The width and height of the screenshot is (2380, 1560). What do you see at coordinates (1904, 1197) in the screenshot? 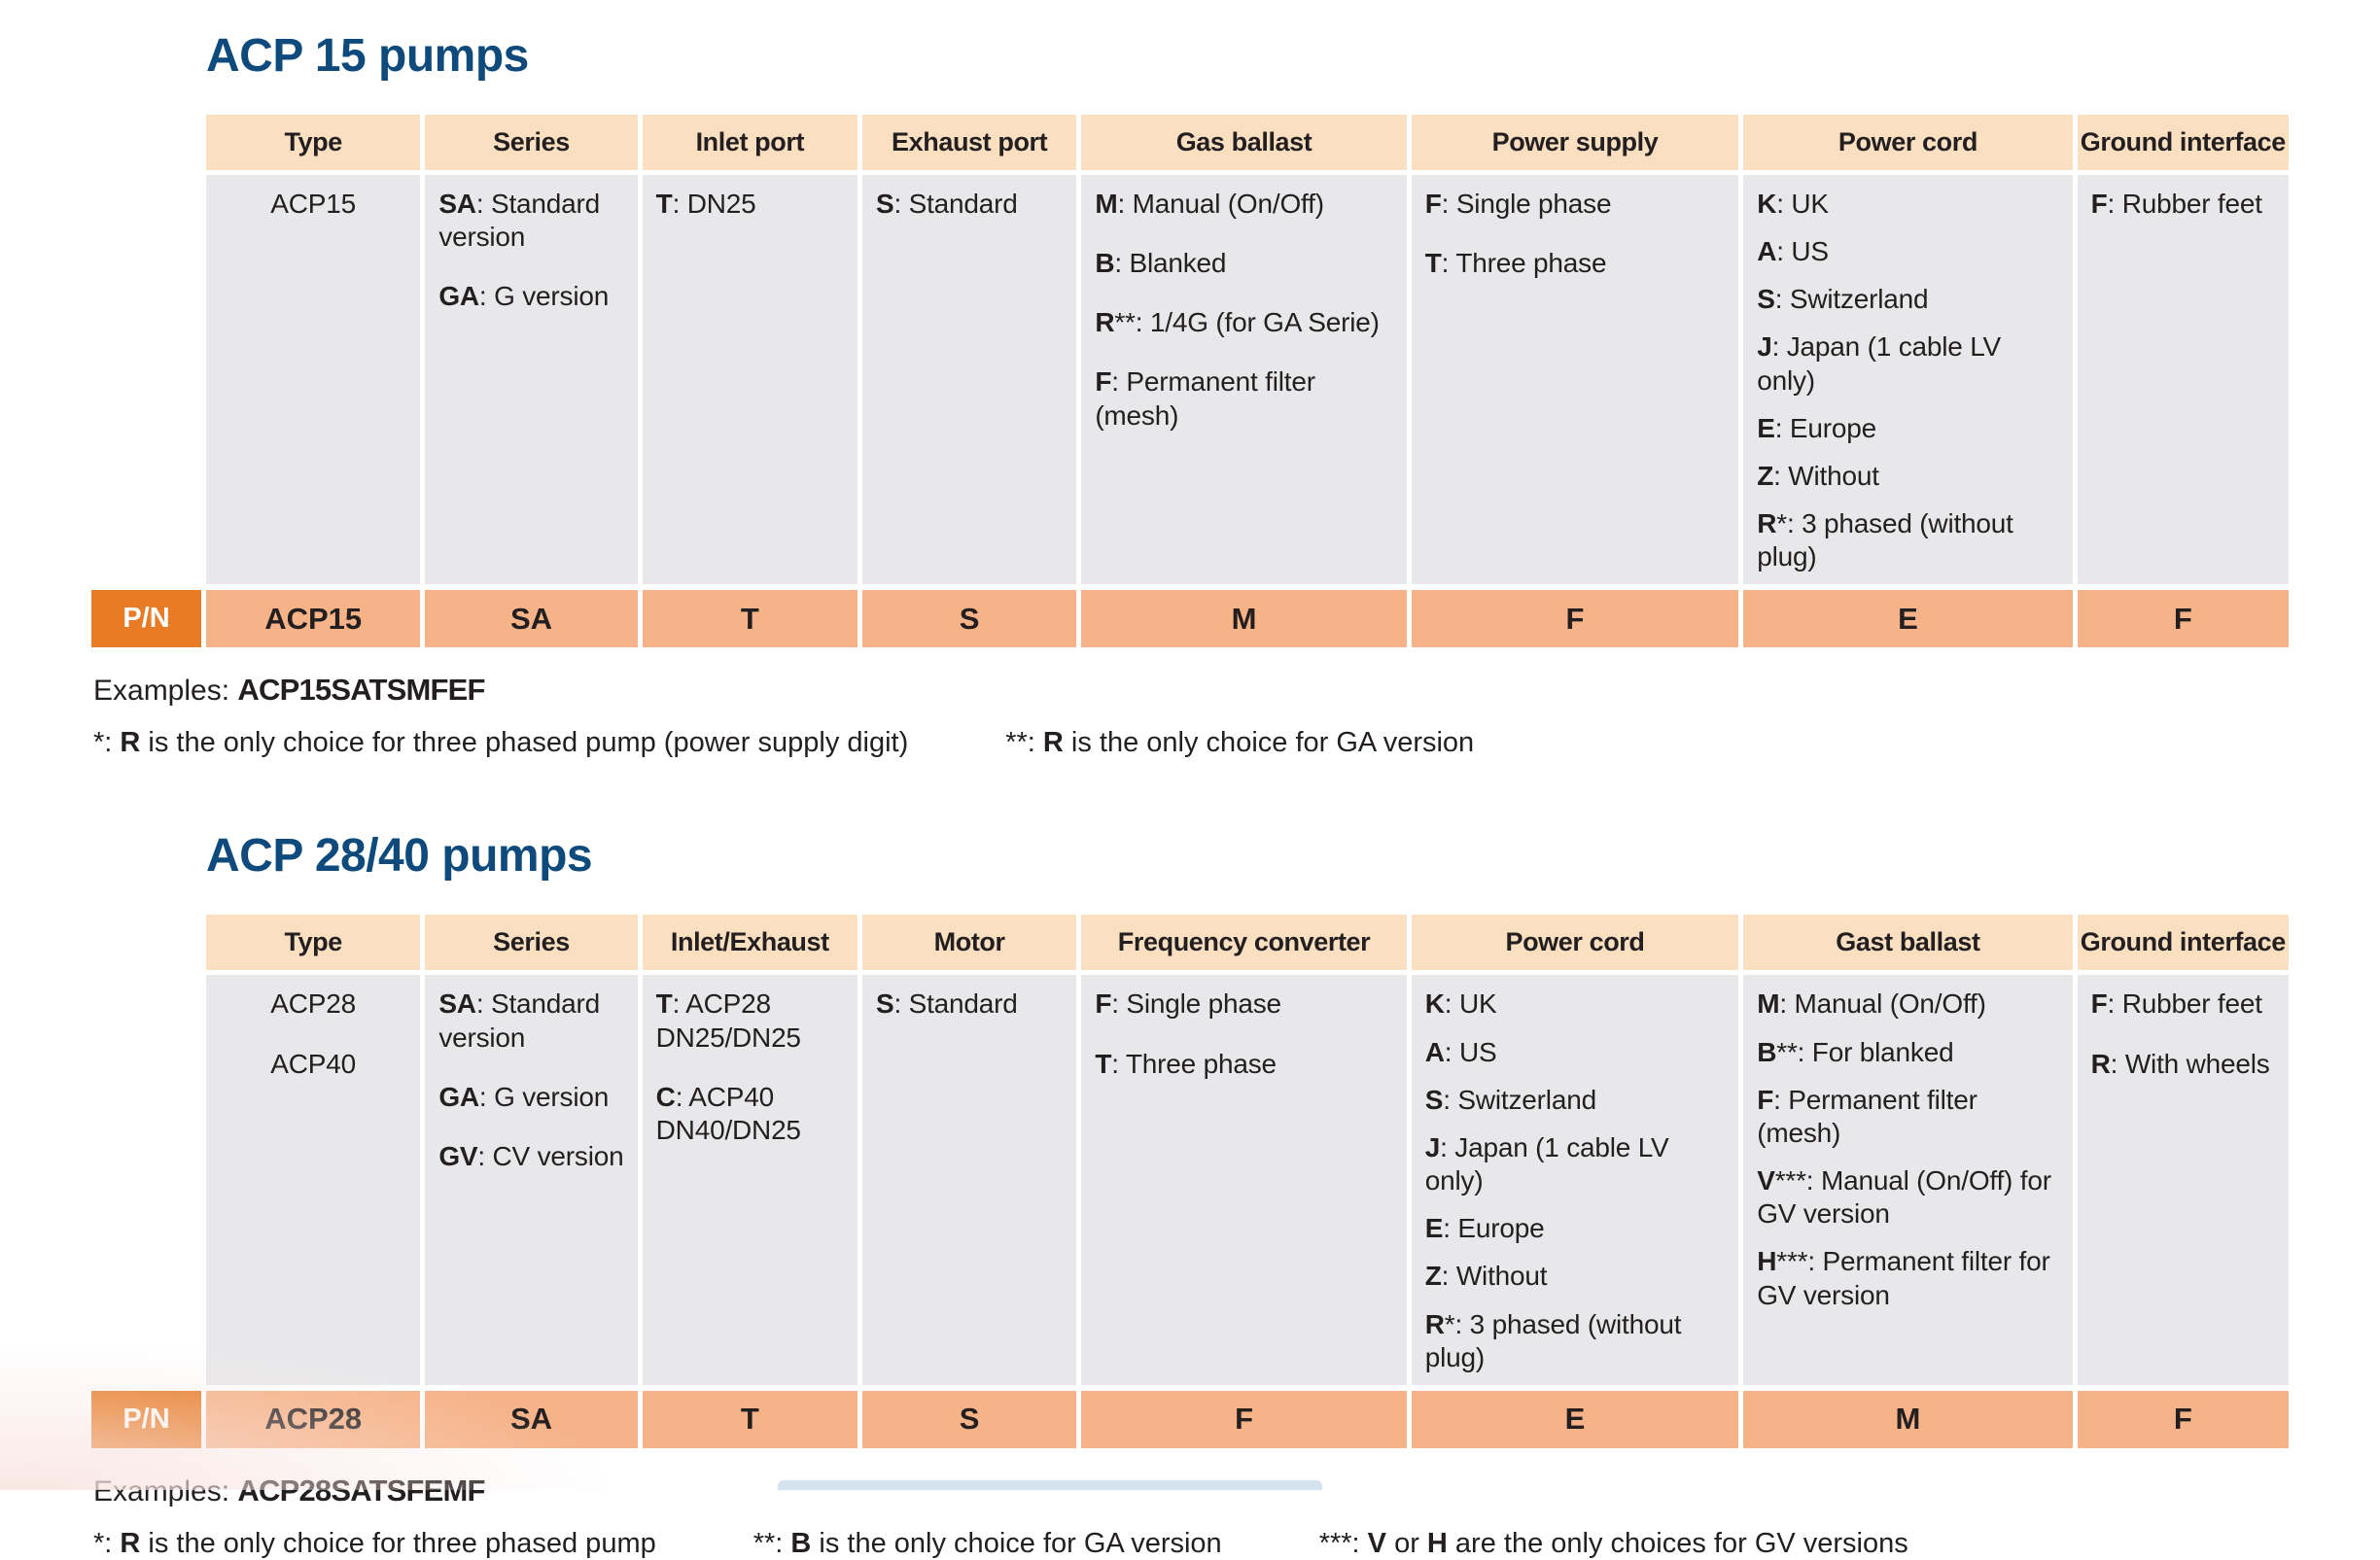
I see `option-item: V***: Manual (On/Off) for GV version` at bounding box center [1904, 1197].